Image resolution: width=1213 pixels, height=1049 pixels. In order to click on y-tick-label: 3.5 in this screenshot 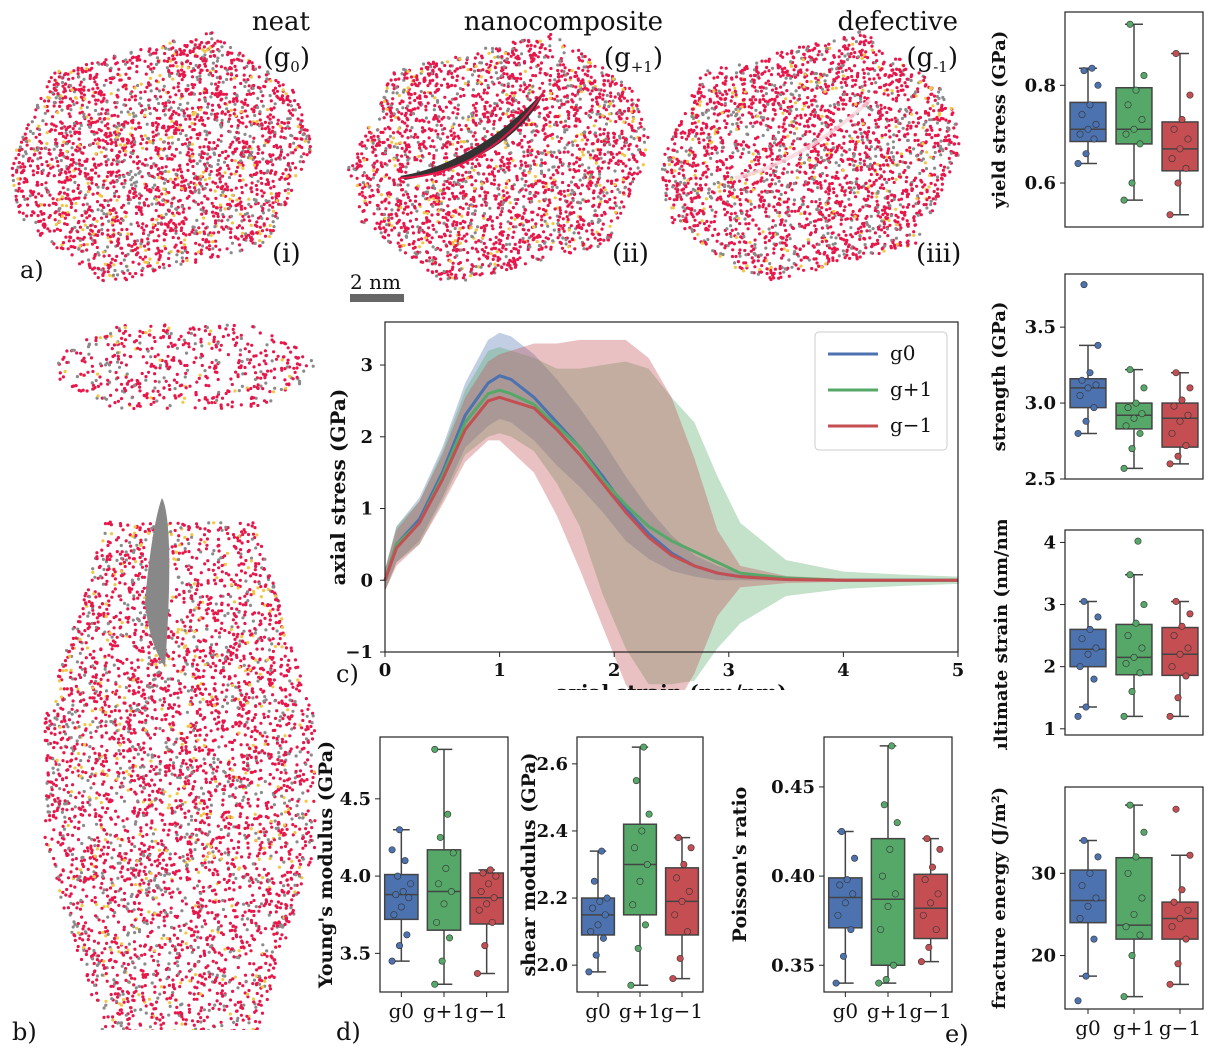, I will do `click(355, 953)`.